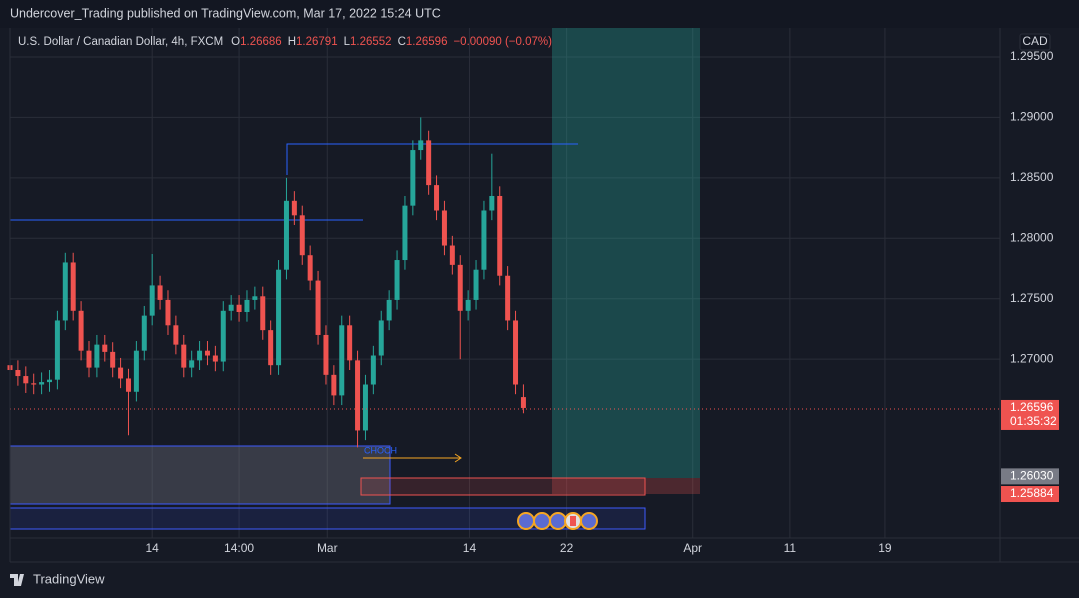 The image size is (1079, 598). Describe the element at coordinates (380, 450) in the screenshot. I see `annotation: CHOCH` at that location.